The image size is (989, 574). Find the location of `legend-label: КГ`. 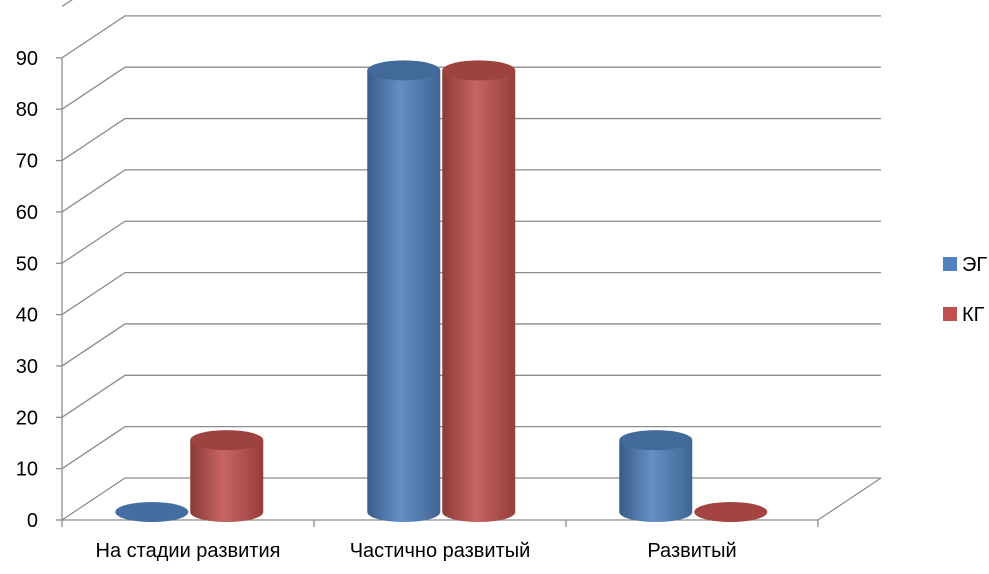

legend-label: КГ is located at coordinates (973, 315).